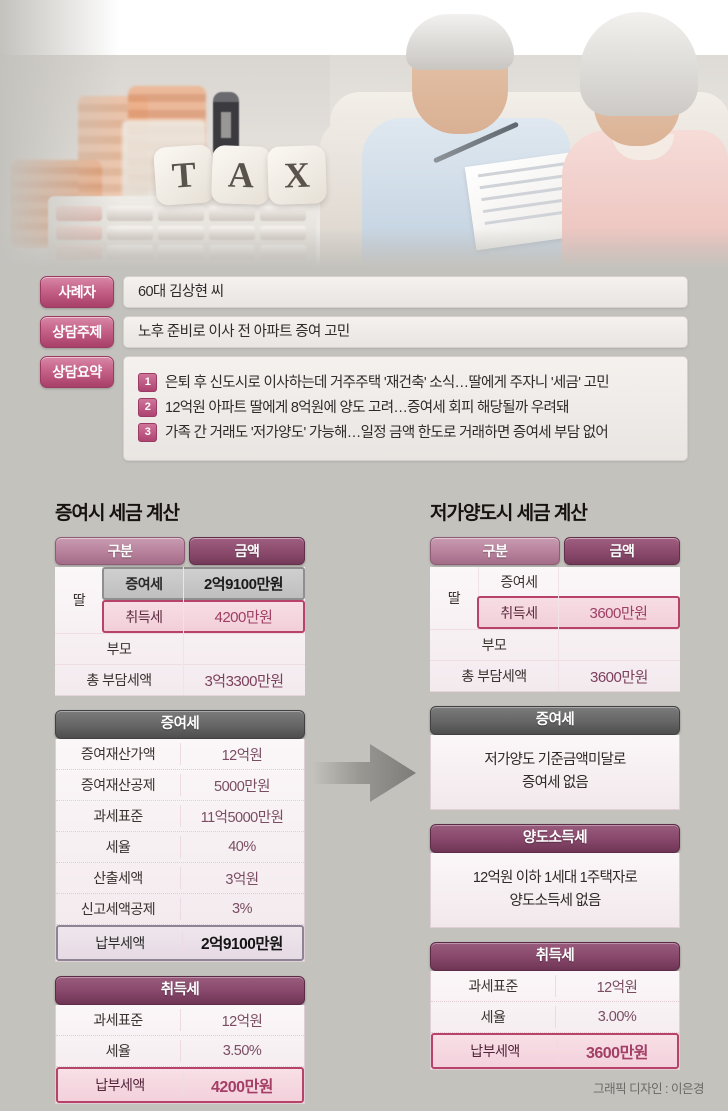 This screenshot has height=1111, width=728. Describe the element at coordinates (118, 785) in the screenshot. I see `row-label: 증여재산공제` at that location.